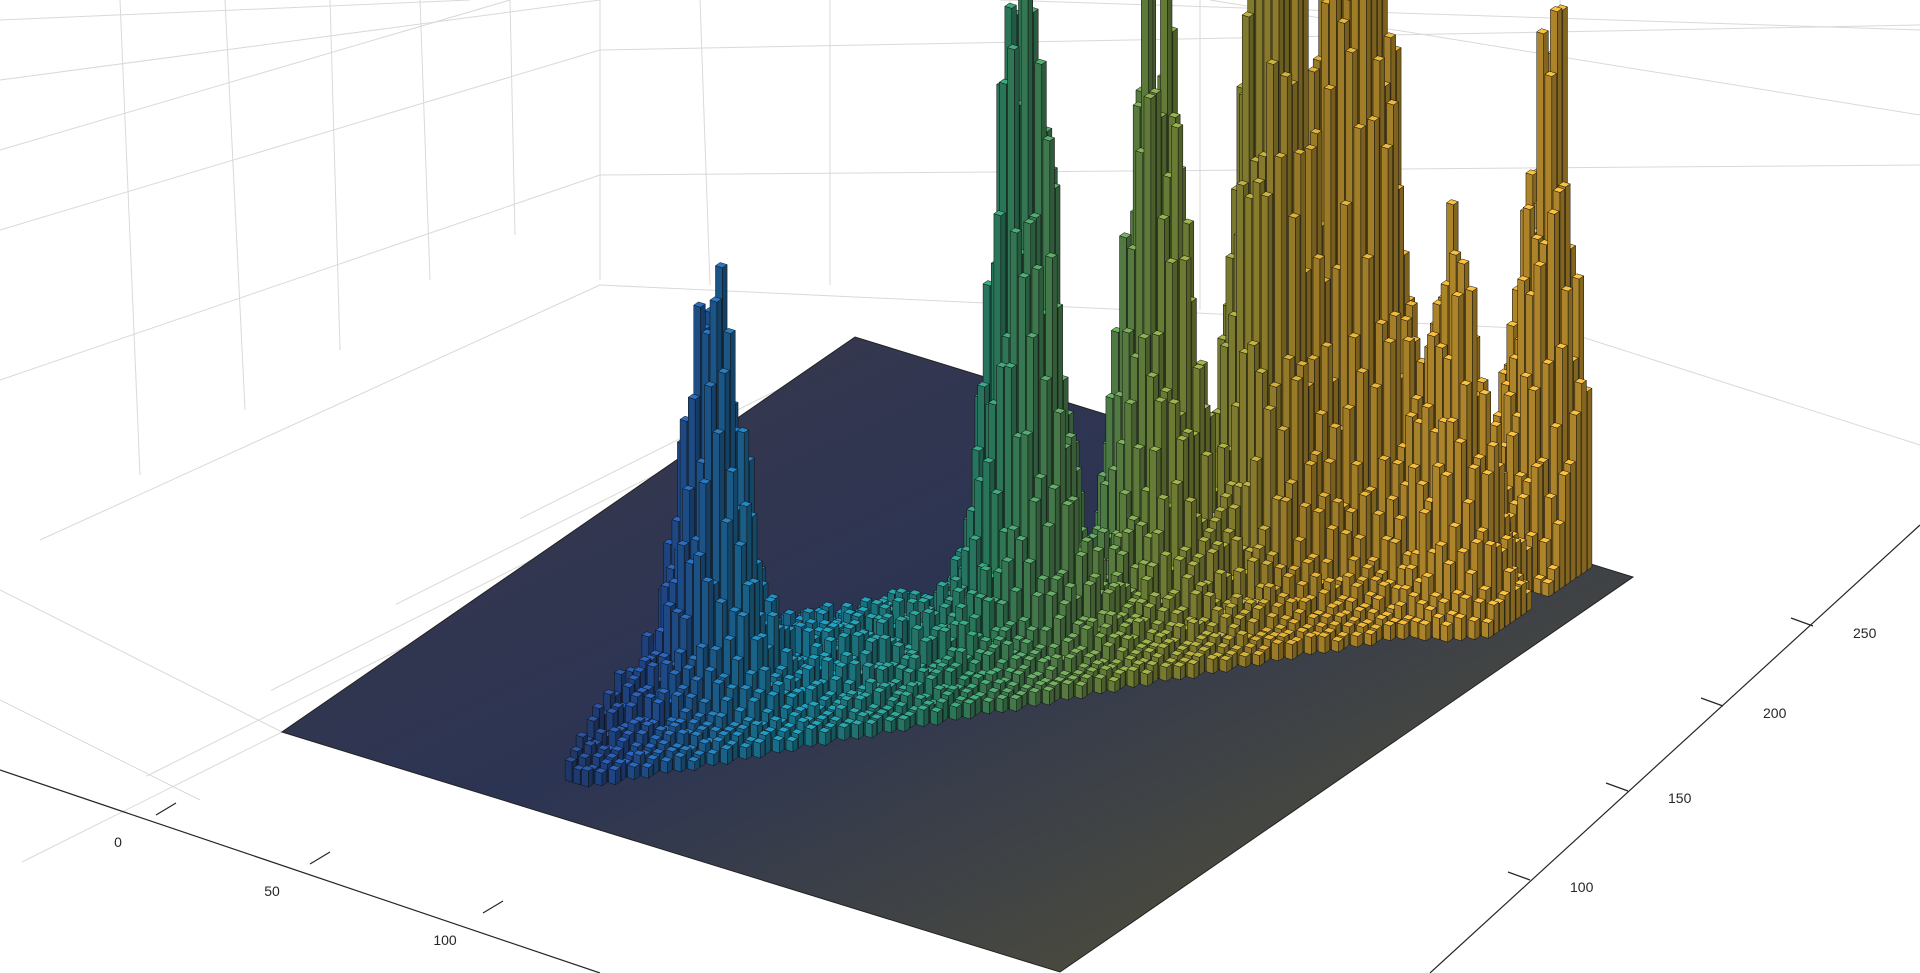 Image resolution: width=1920 pixels, height=973 pixels. I want to click on y-axis-line, so click(1674, 748).